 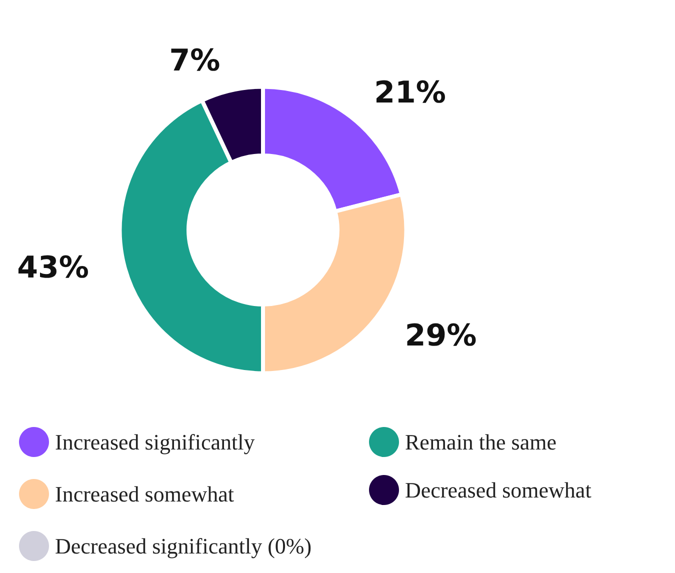 What do you see at coordinates (53, 268) in the screenshot?
I see `data-label: 43%` at bounding box center [53, 268].